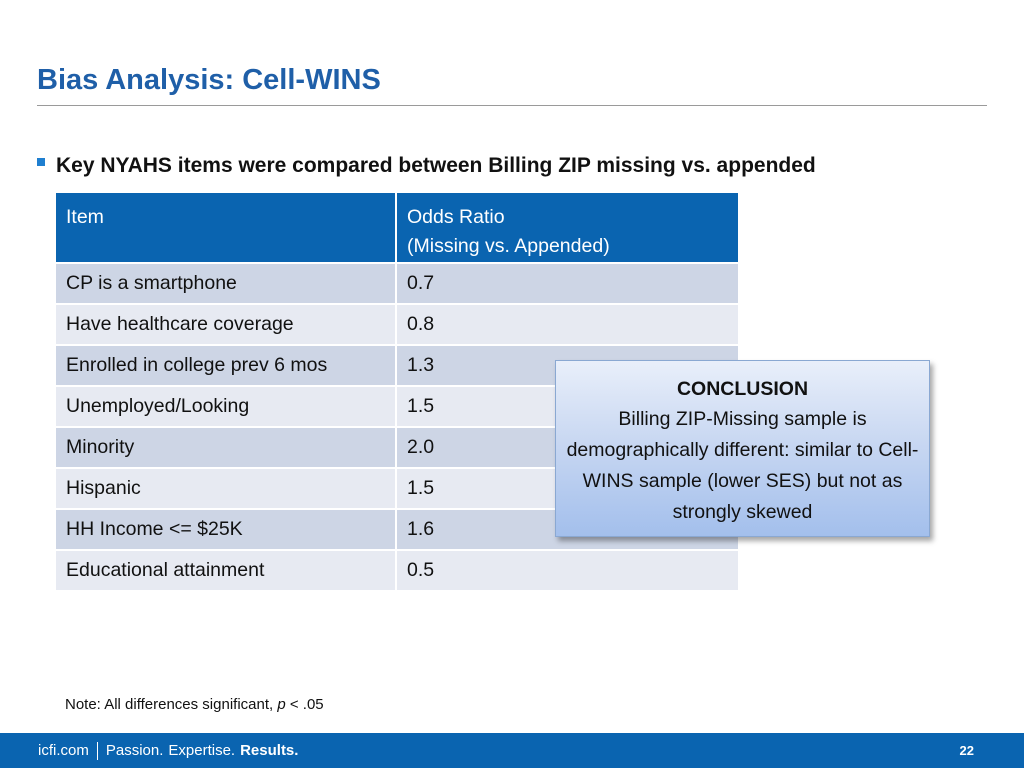 The image size is (1024, 768). Describe the element at coordinates (63, 750) in the screenshot. I see `footer-site: icfi.com` at that location.